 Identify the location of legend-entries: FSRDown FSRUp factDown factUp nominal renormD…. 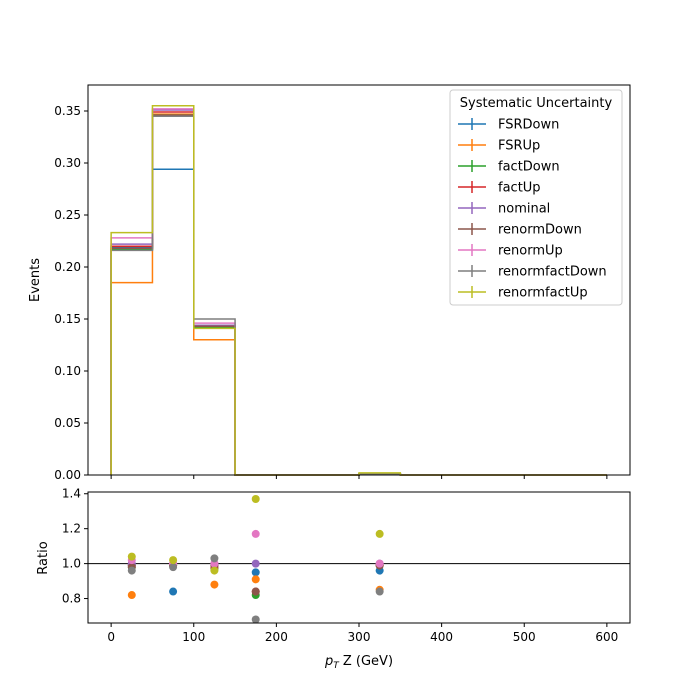
(532, 209).